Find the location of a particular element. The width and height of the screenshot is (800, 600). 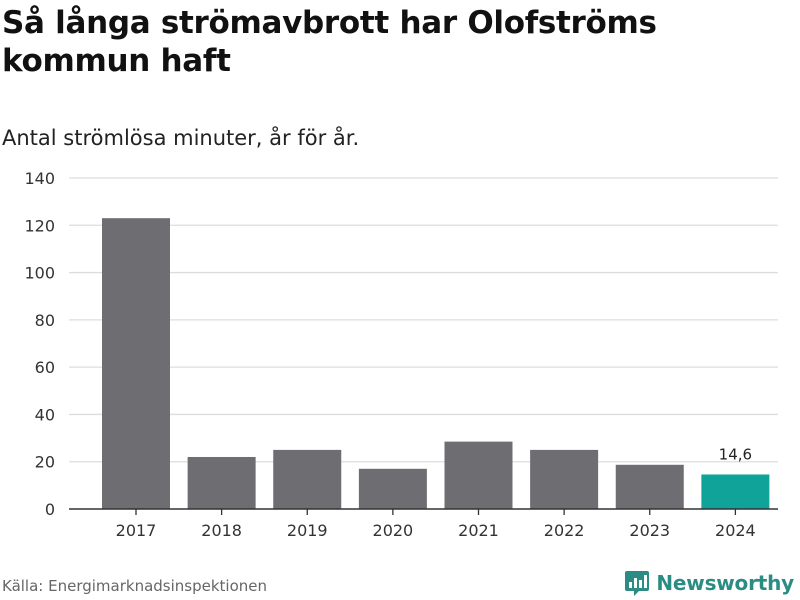

bar-2019 is located at coordinates (307, 479).